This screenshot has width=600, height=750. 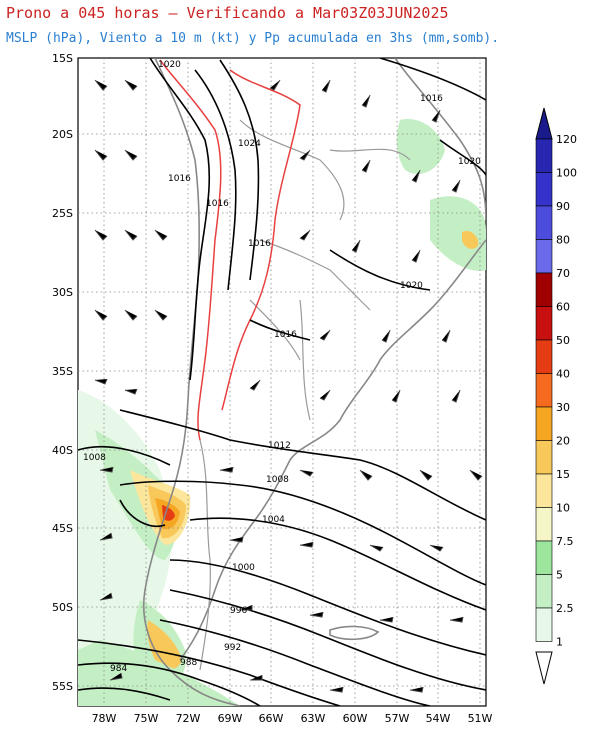 I want to click on topography-contour, so click(x=230, y=250).